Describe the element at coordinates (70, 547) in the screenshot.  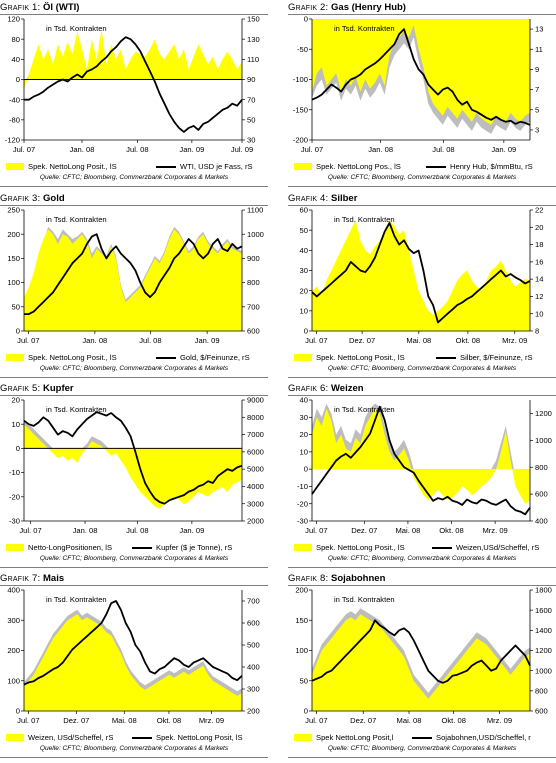
I see `legend-area-label: Netto-LongPositionen, lS` at that location.